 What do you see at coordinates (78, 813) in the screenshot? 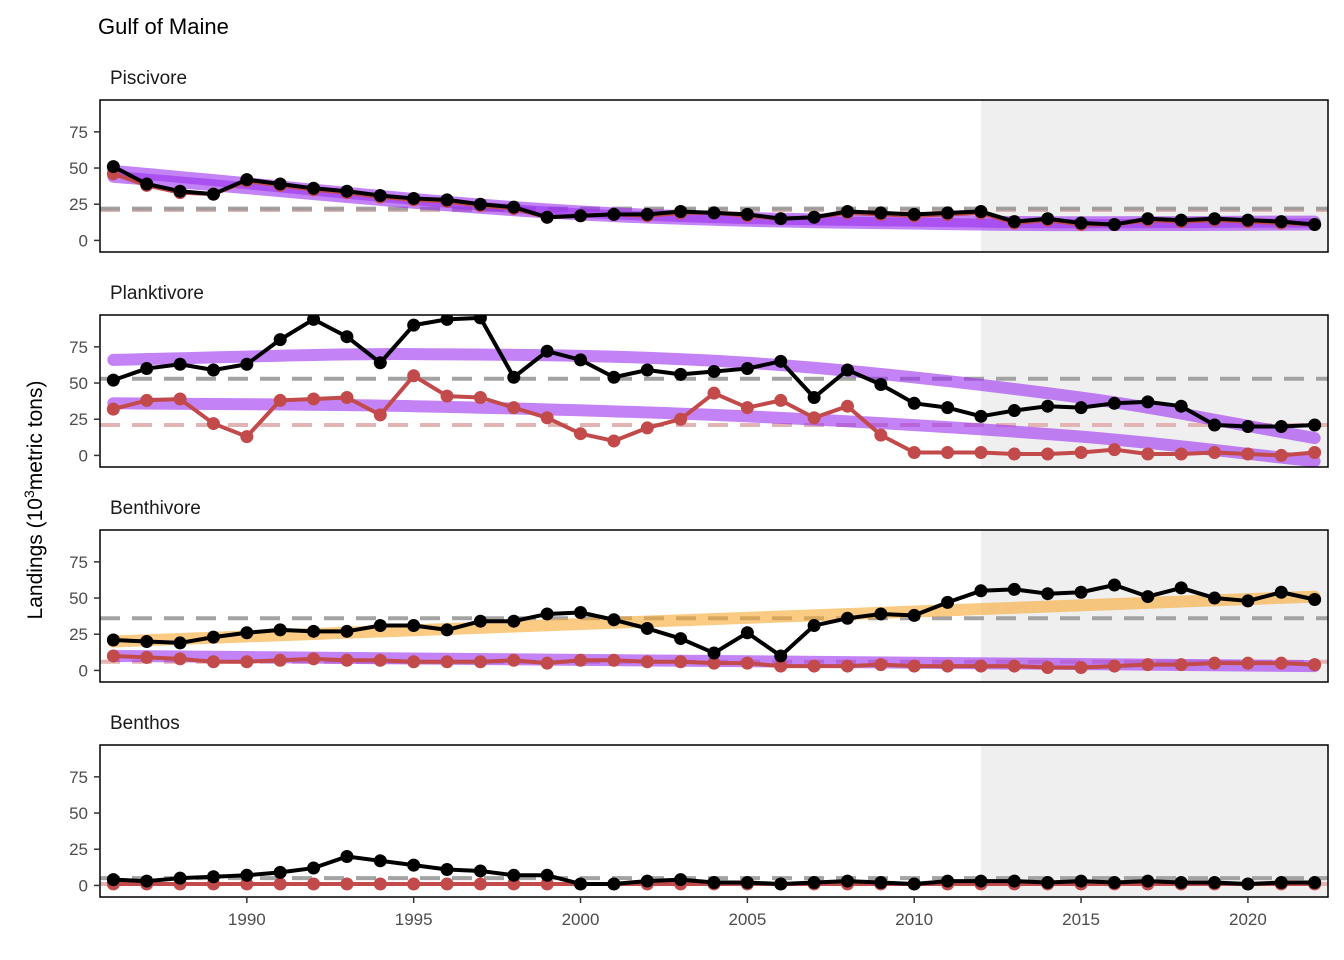
I see `y-tick-label: 50` at bounding box center [78, 813].